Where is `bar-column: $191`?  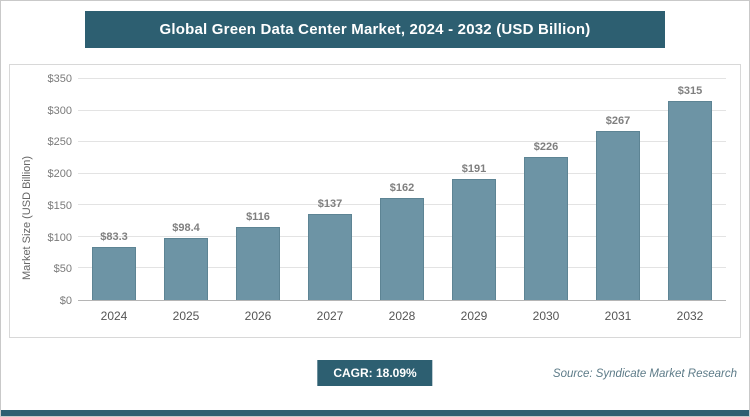 bar-column: $191 is located at coordinates (474, 189).